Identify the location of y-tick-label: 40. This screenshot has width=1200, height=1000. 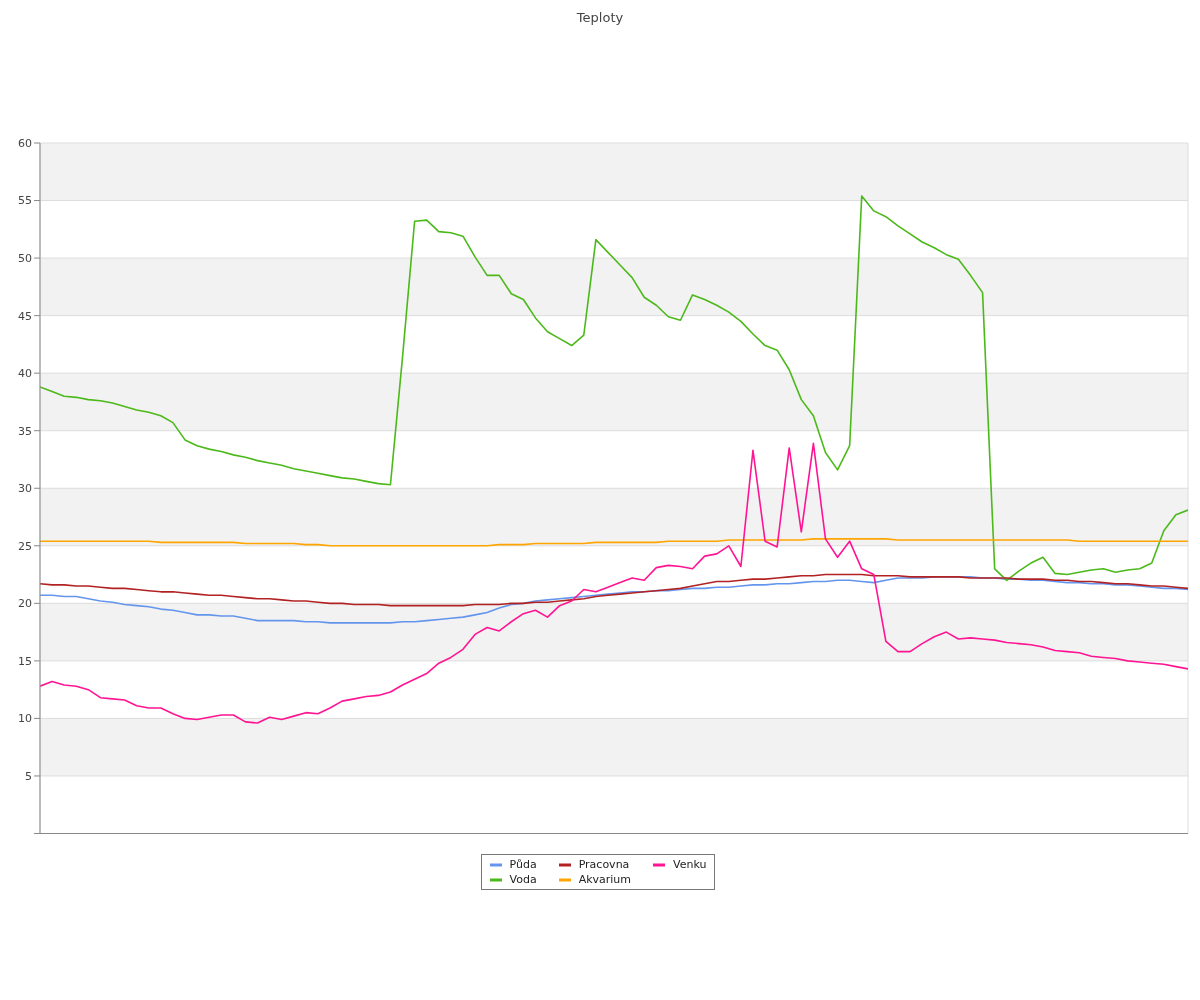
(25, 374).